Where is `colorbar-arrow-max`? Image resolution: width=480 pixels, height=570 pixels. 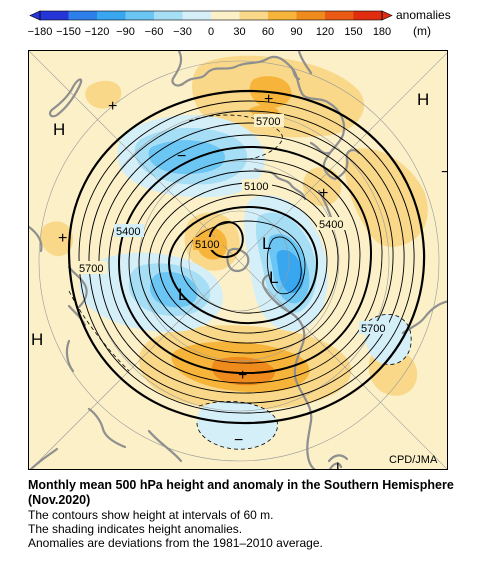 colorbar-arrow-max is located at coordinates (387, 15).